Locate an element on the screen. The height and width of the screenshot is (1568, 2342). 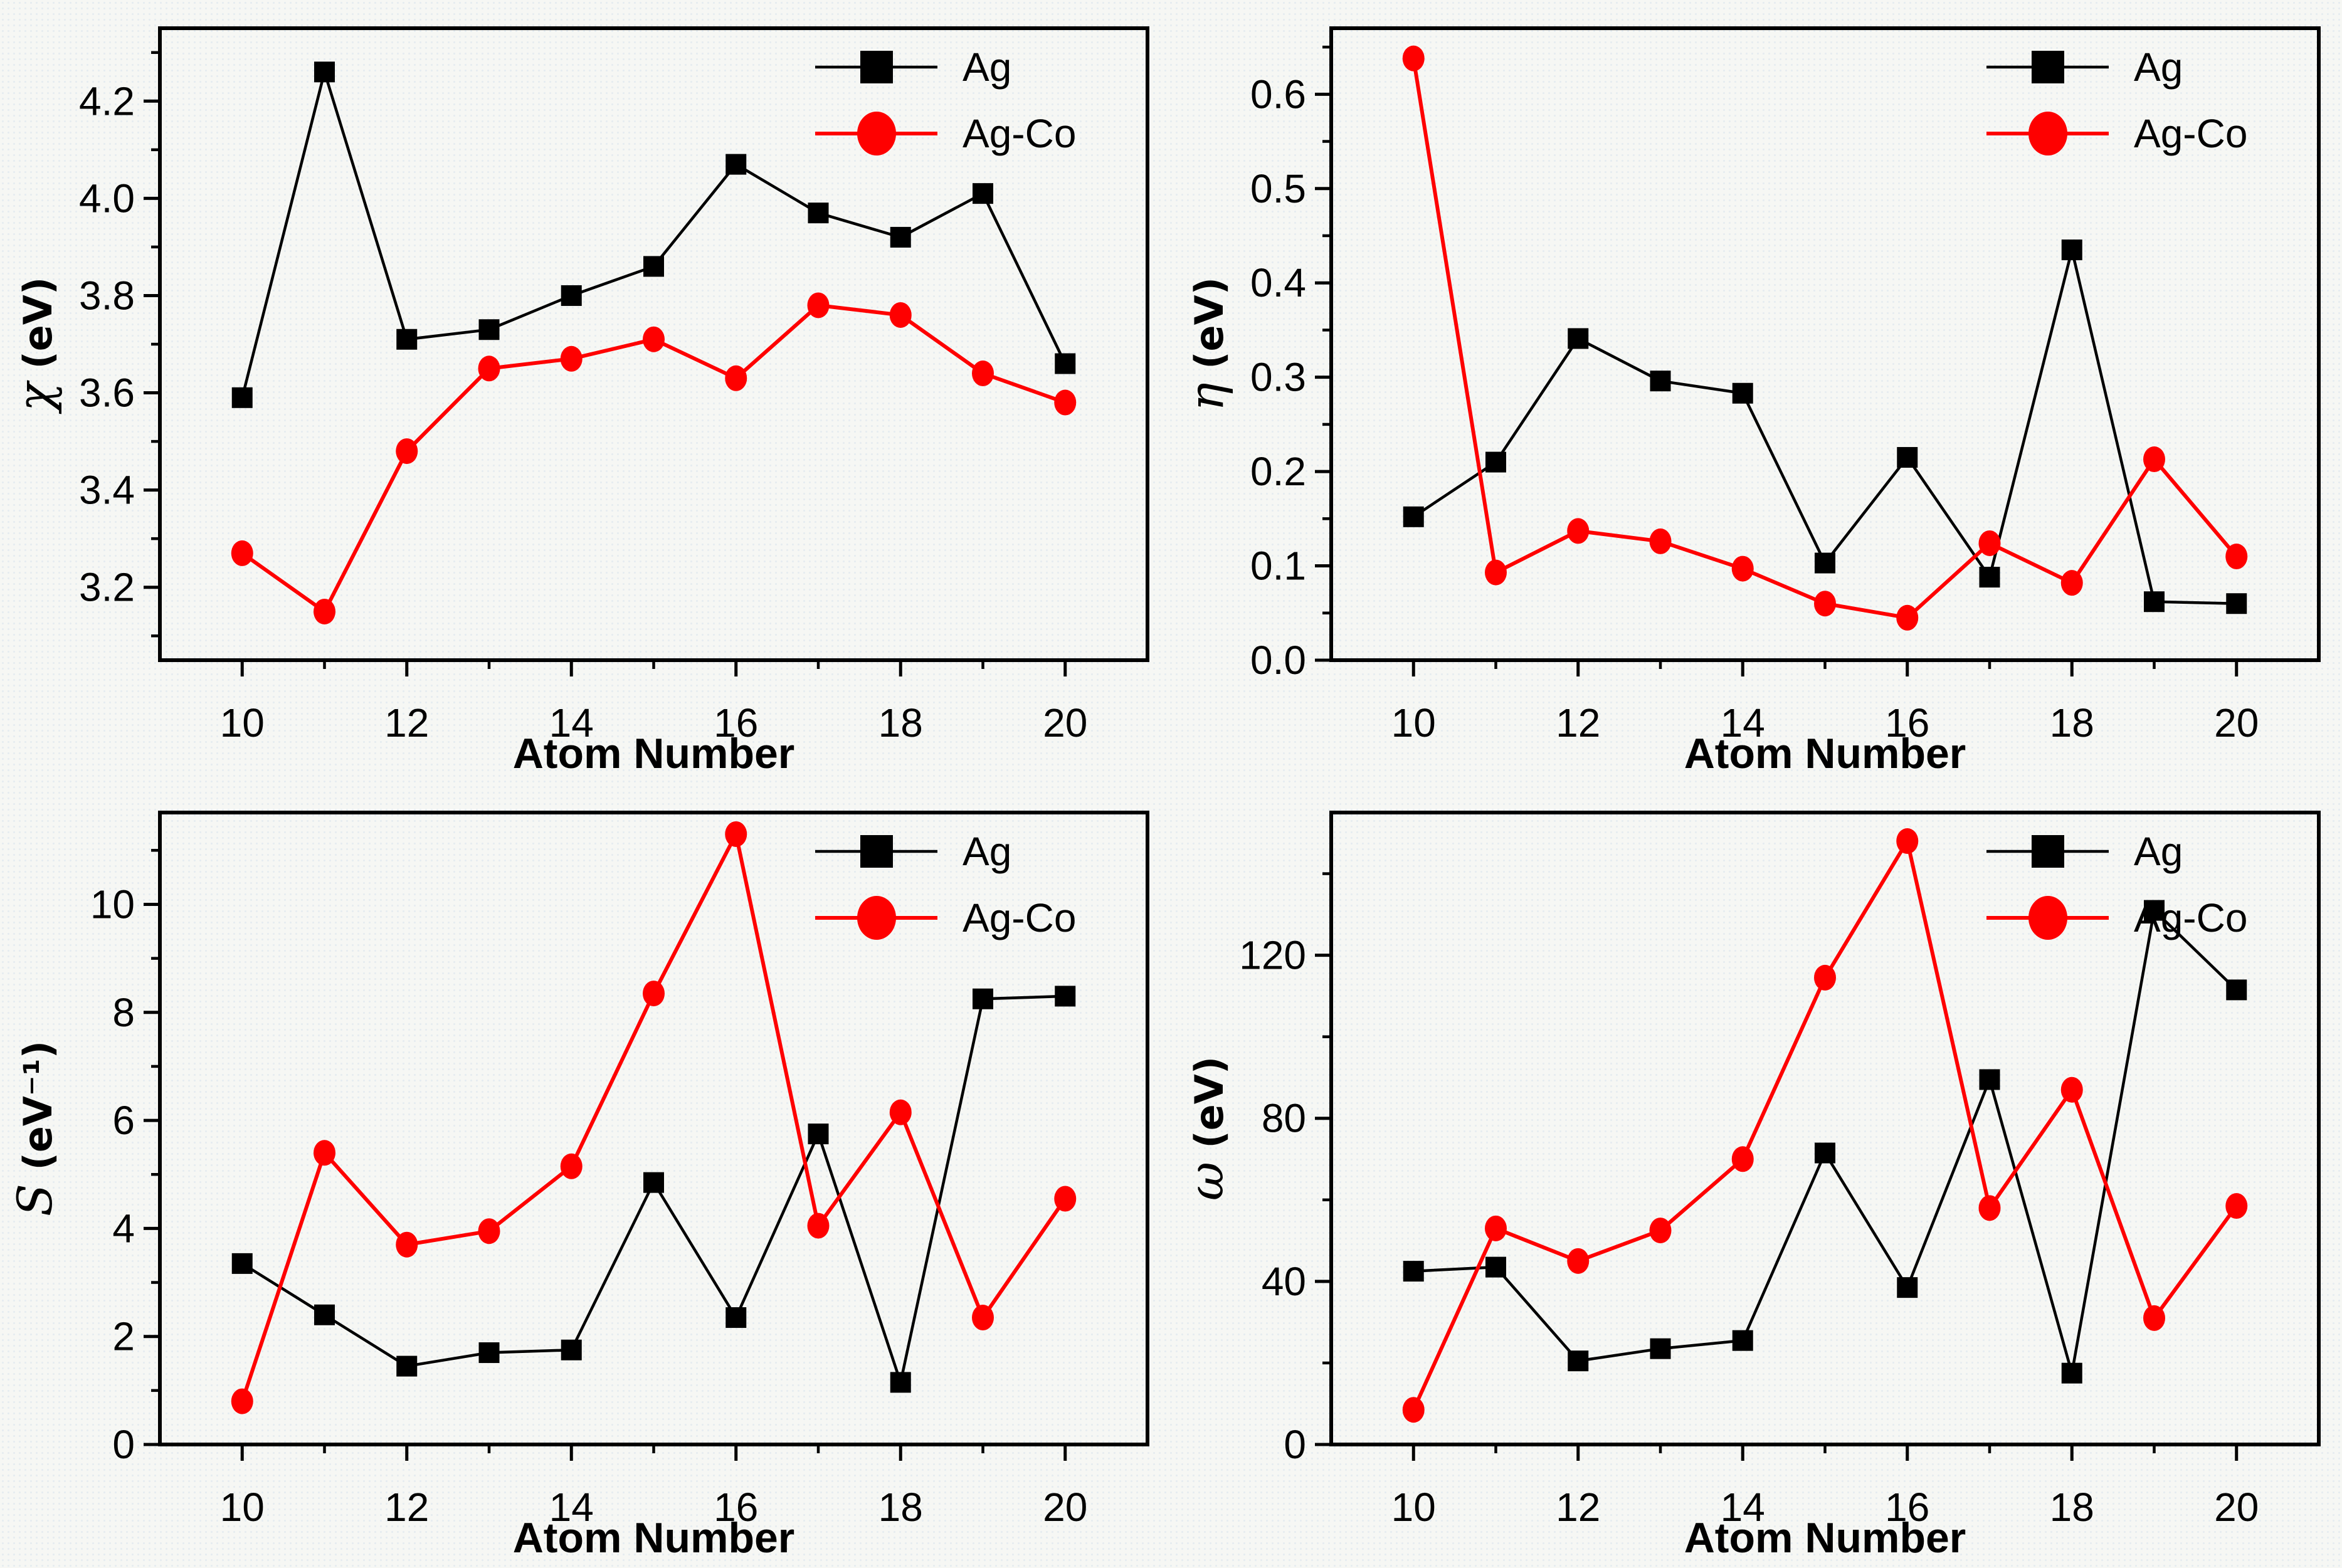
svg-text: 40 is located at coordinates (1283, 1280).